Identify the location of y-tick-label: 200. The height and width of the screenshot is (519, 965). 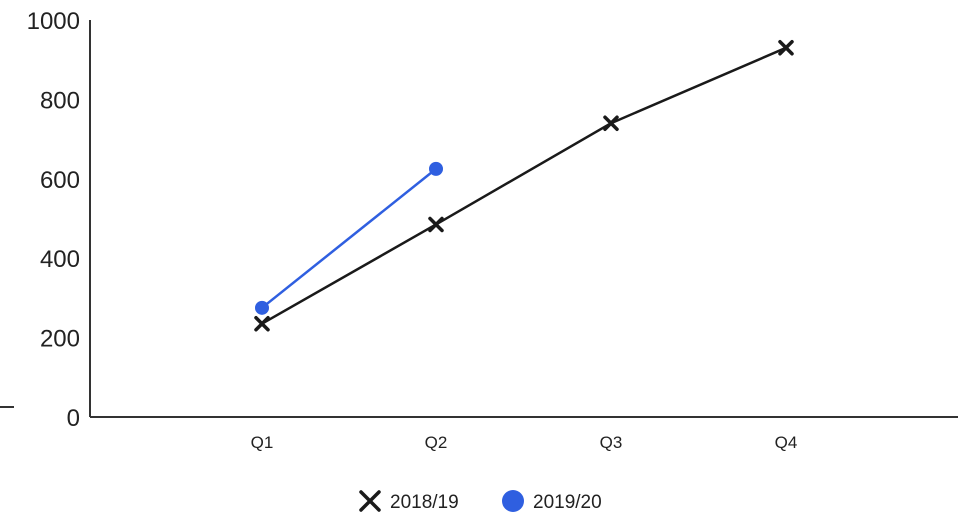
(60, 339).